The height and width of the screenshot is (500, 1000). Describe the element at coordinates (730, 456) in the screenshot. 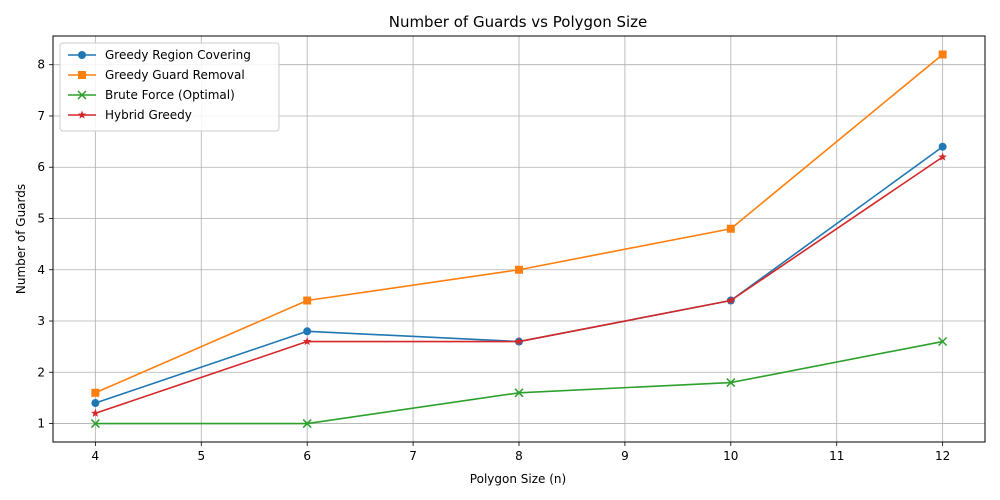

I see `x-tick-label: 10` at that location.